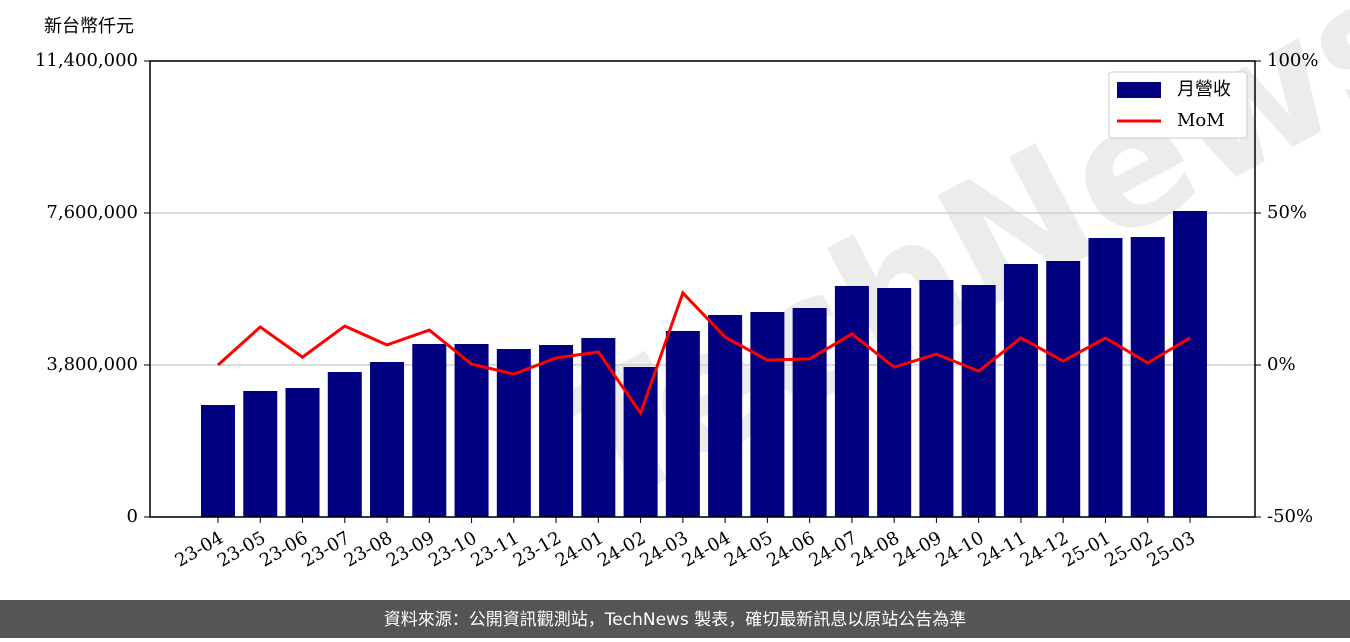  I want to click on y2-tick-label: 100%, so click(1292, 60).